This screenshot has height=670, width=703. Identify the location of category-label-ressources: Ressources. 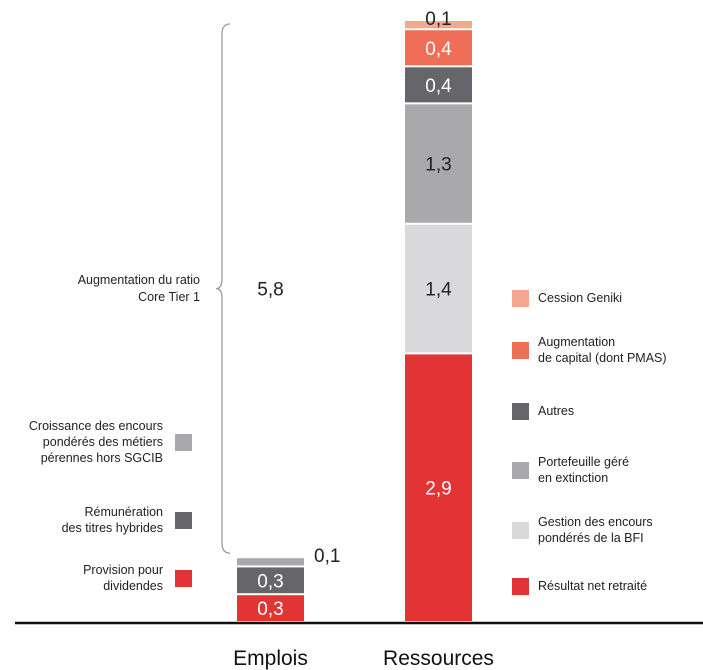
(438, 658).